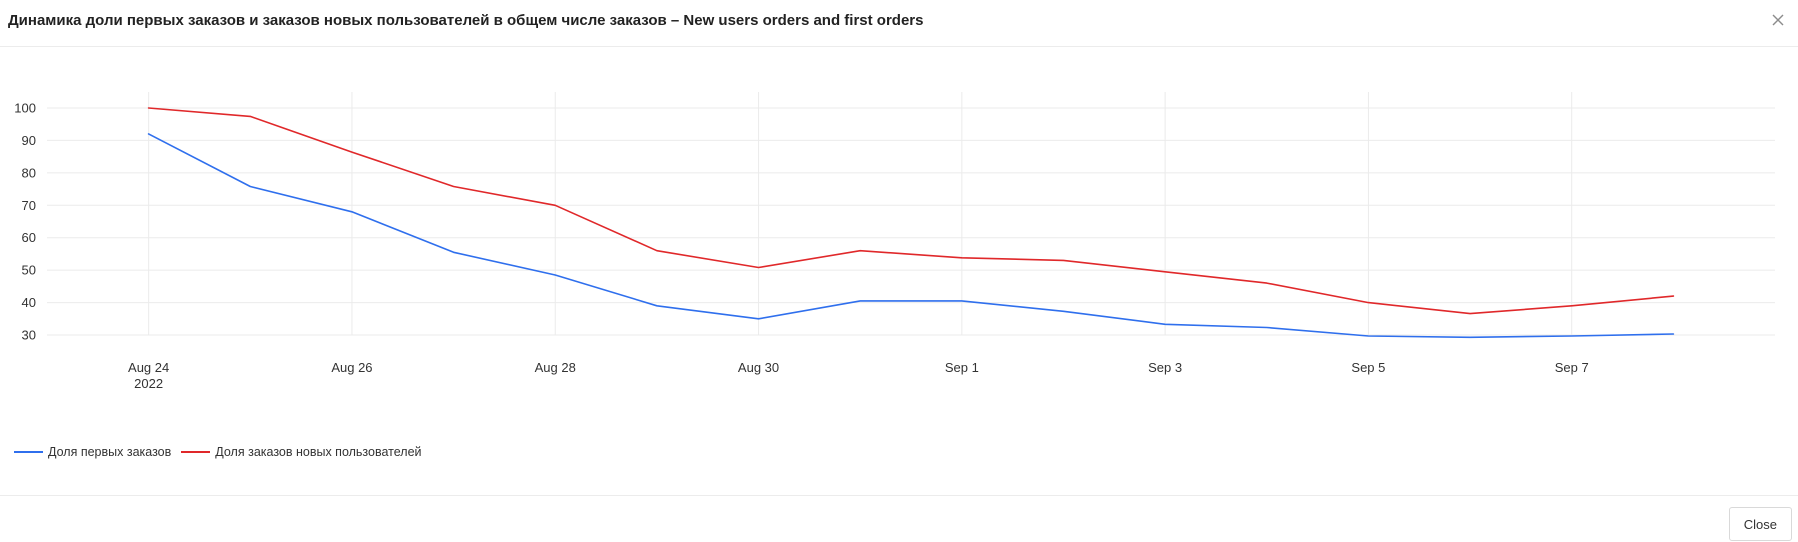 This screenshot has width=1798, height=542. Describe the element at coordinates (29, 205) in the screenshot. I see `y-tick-label: 70` at that location.